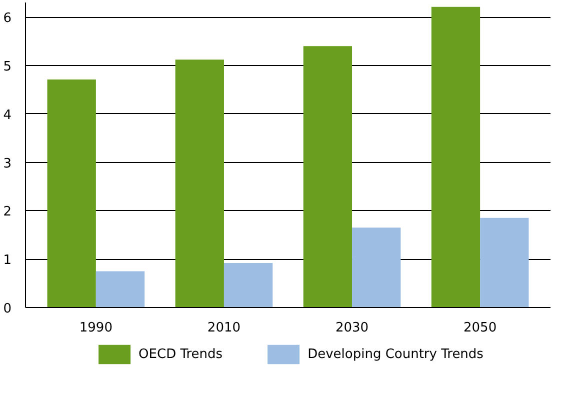 The image size is (572, 409). What do you see at coordinates (7, 18) in the screenshot?
I see `y-tick-label: 6` at bounding box center [7, 18].